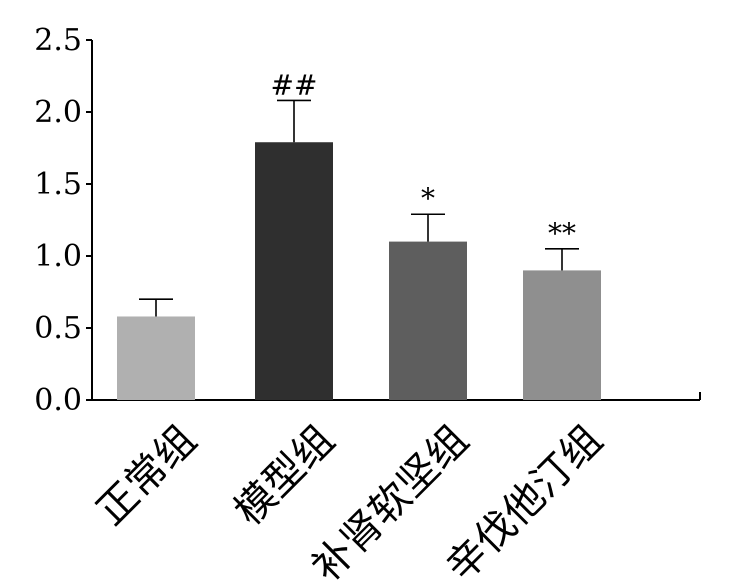 The image size is (736, 581). I want to click on x-tick-label: 模型组, so click(284, 475).